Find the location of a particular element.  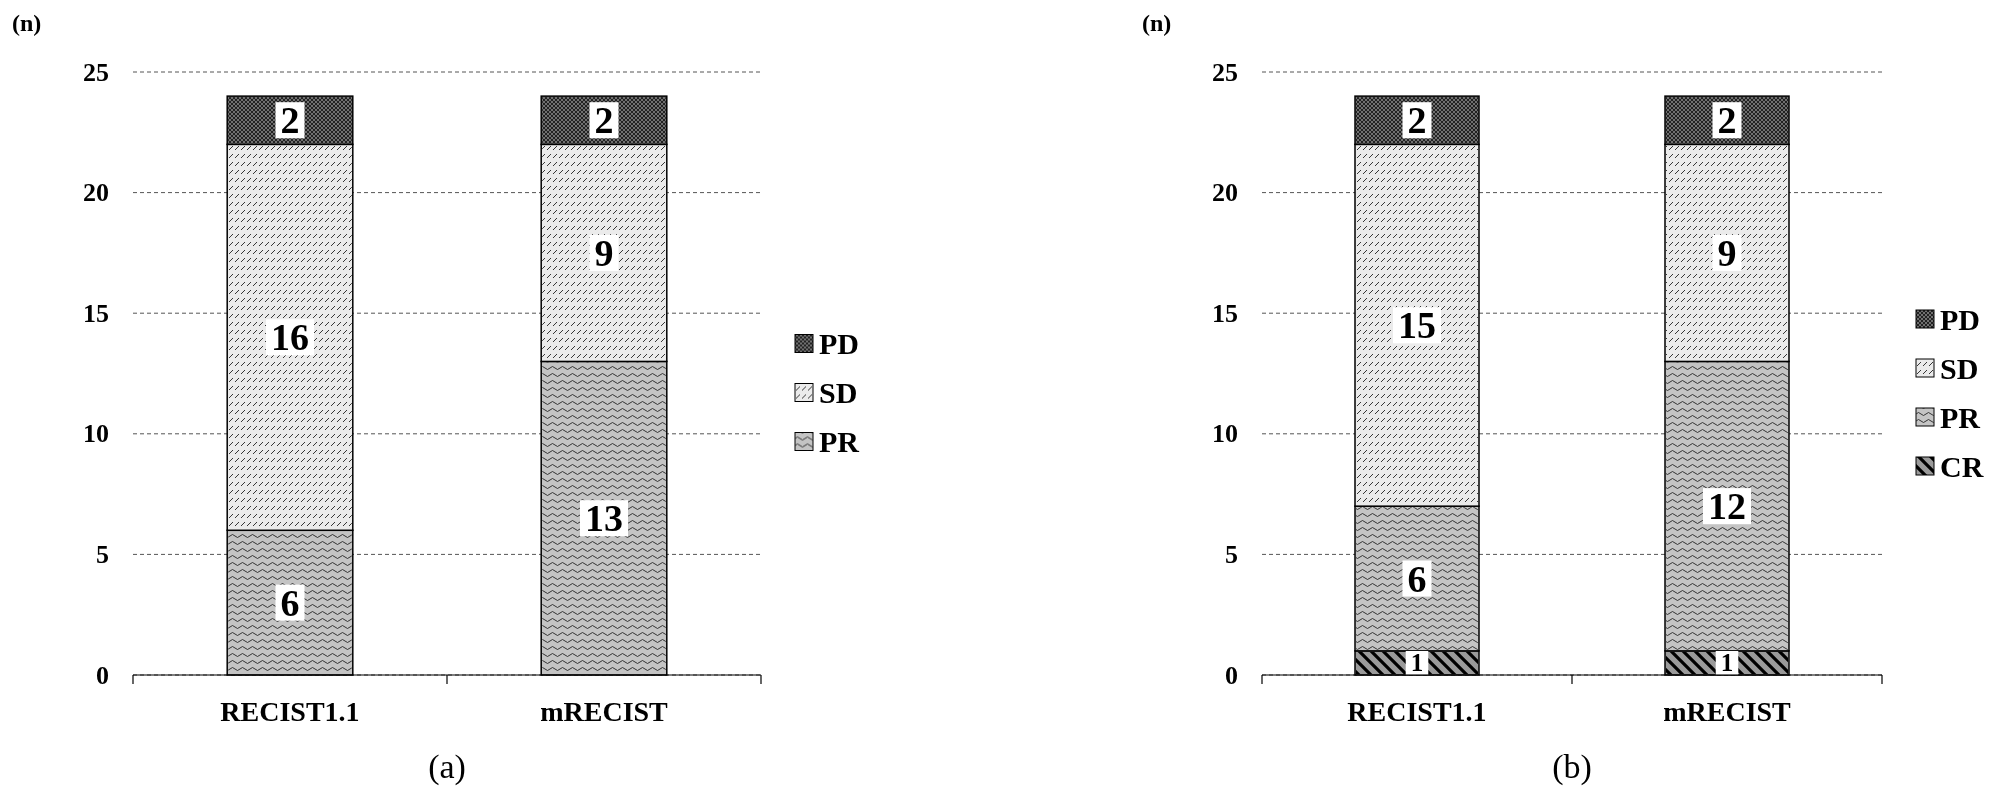

text: (a) is located at coordinates (447, 766).